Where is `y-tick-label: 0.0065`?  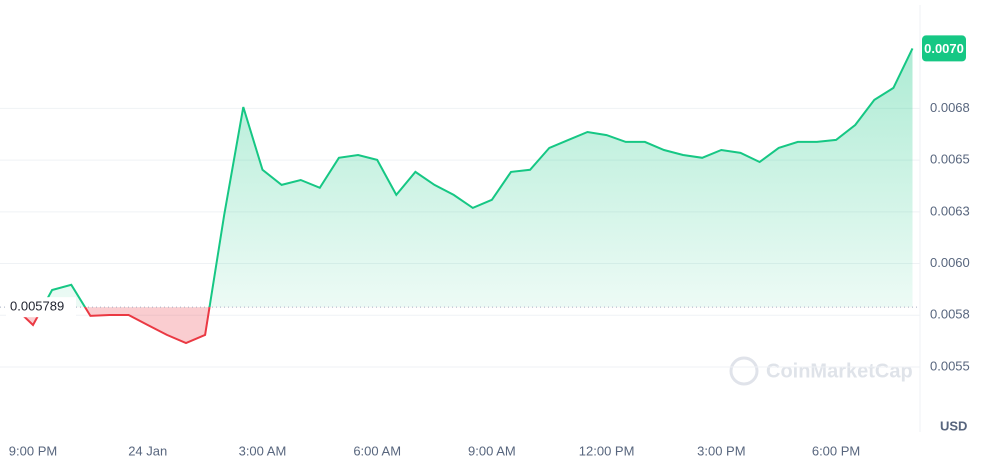 y-tick-label: 0.0065 is located at coordinates (950, 159).